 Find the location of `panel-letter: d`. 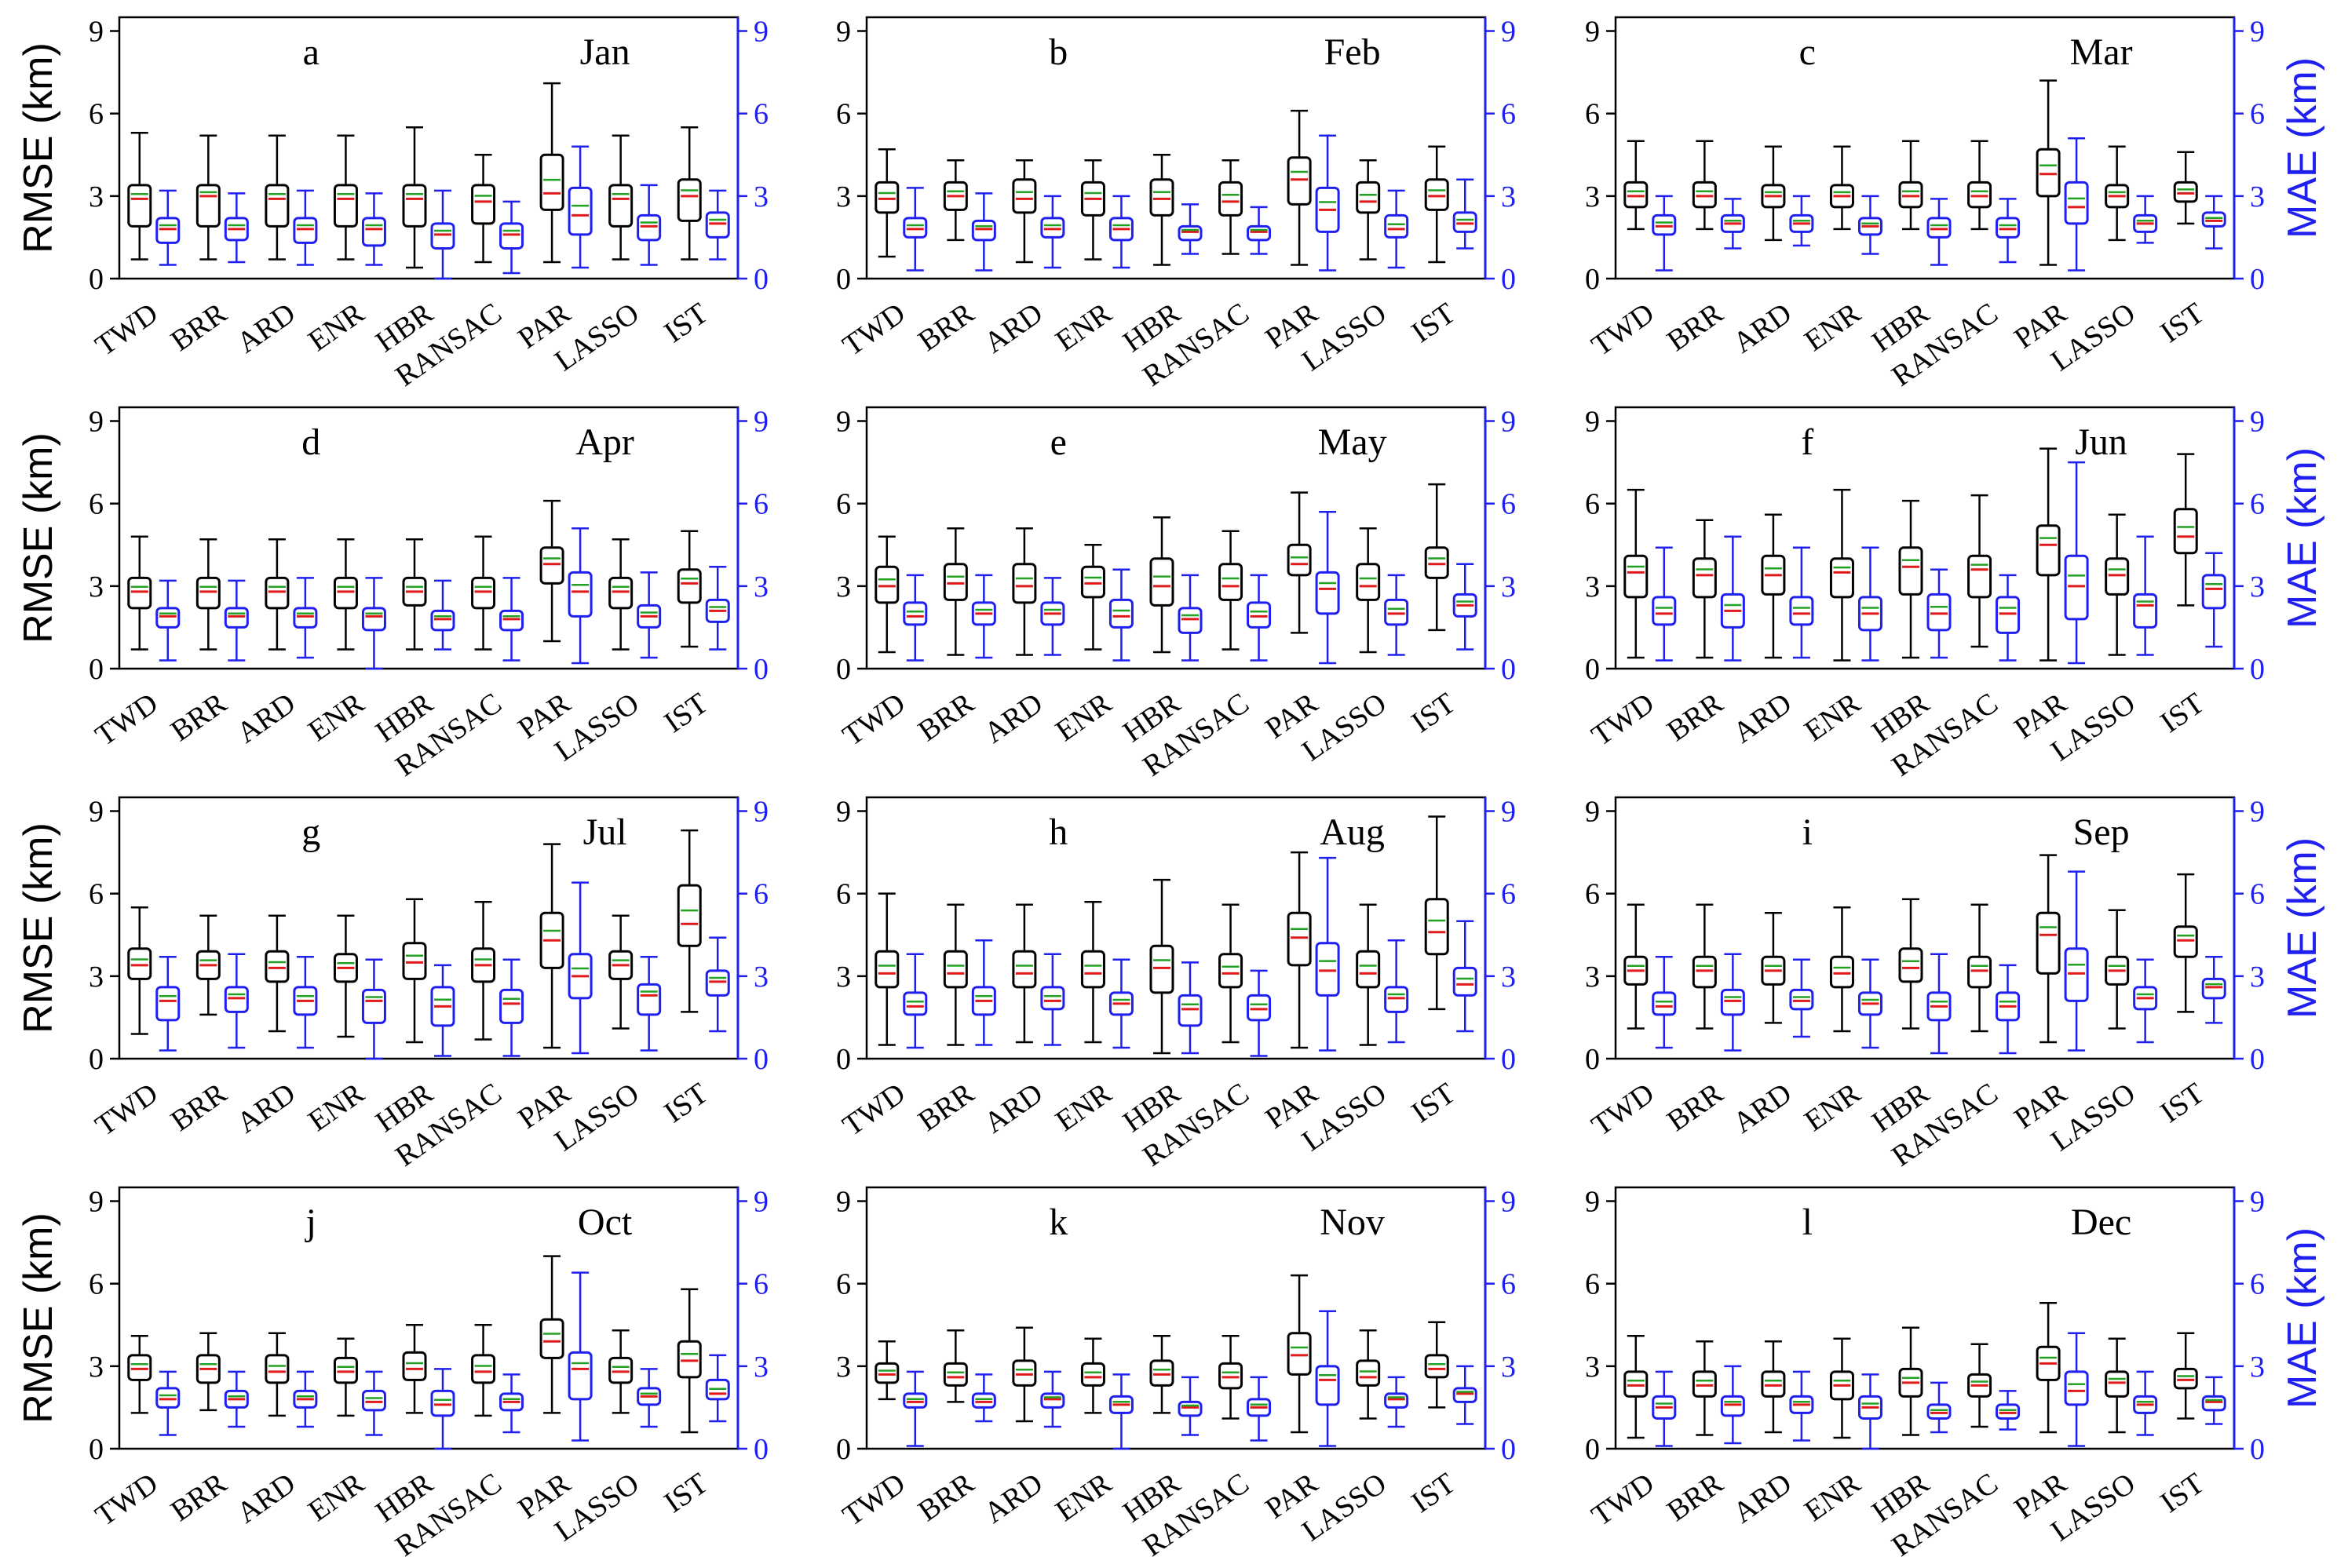

panel-letter: d is located at coordinates (310, 442).